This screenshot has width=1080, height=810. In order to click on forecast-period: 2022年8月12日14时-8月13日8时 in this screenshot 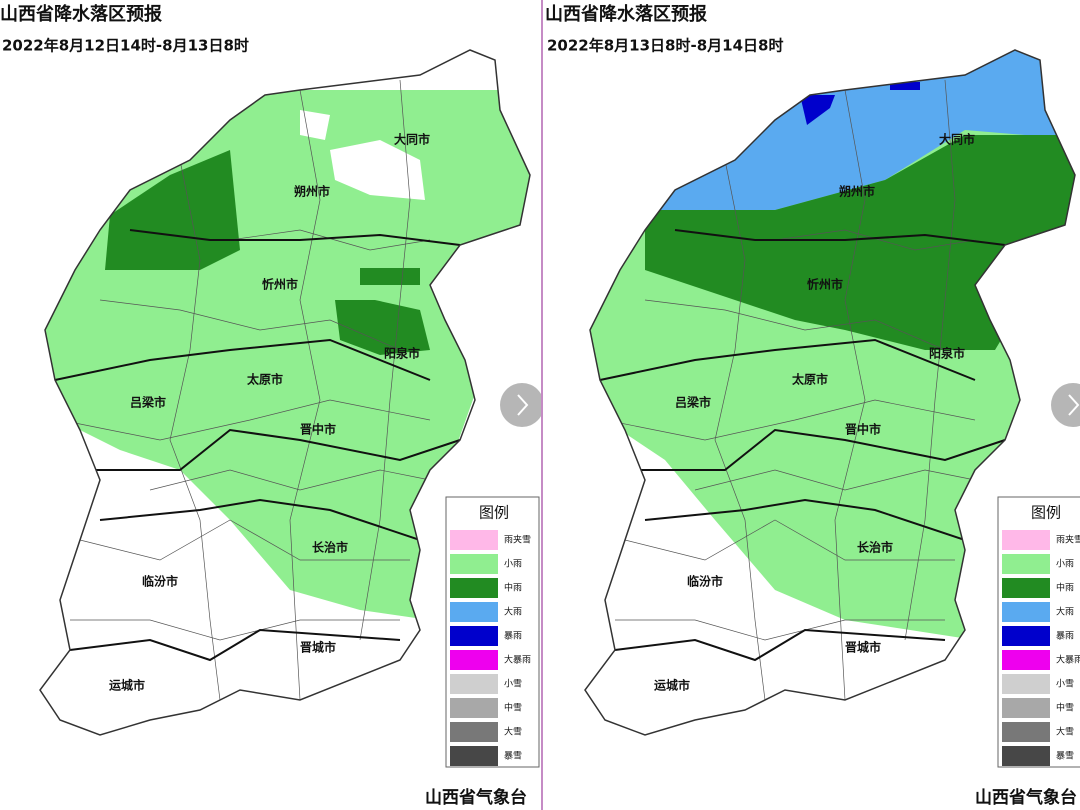, I will do `click(125, 46)`.